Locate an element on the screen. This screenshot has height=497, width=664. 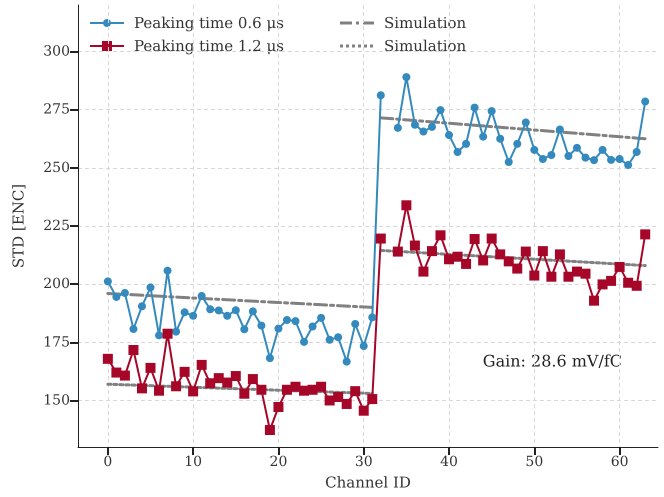
x-tick-label: 30 is located at coordinates (363, 462).